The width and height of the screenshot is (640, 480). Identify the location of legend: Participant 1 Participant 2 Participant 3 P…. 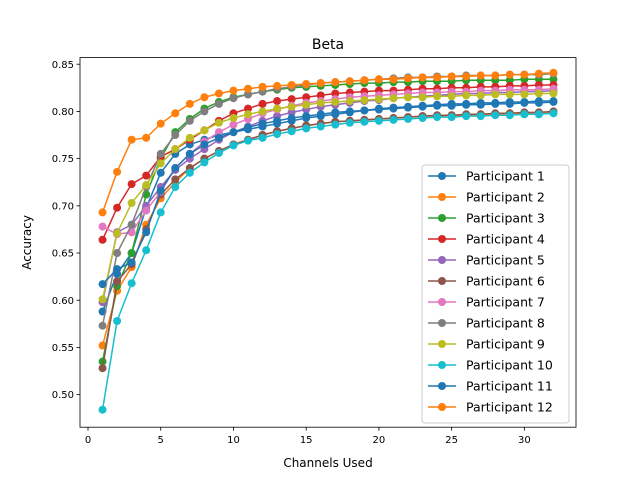
(495, 294).